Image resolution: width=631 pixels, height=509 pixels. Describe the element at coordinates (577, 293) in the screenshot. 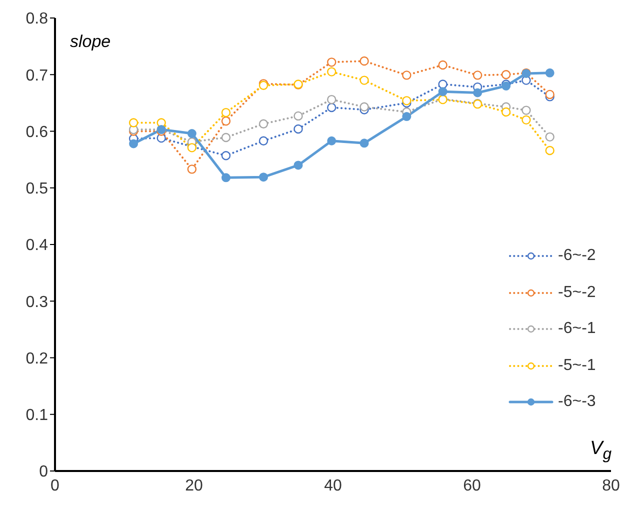

I see `legend-label: -5~-2` at that location.